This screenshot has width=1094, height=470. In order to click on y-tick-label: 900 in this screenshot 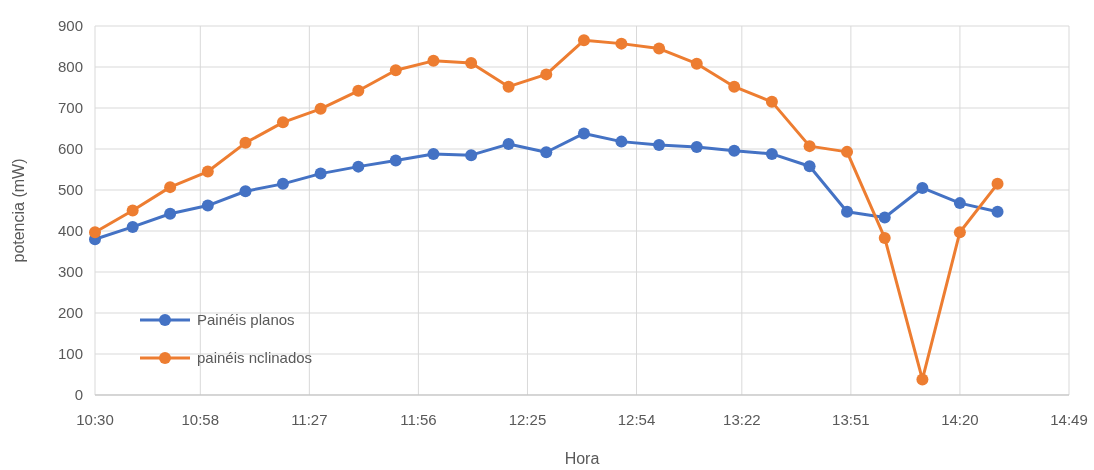, I will do `click(70, 26)`.